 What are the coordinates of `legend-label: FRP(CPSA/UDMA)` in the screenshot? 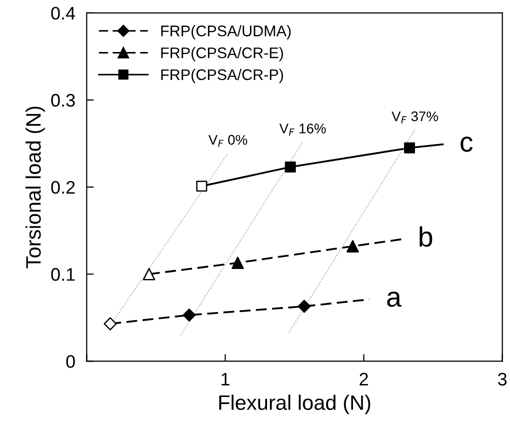 It's located at (226, 32).